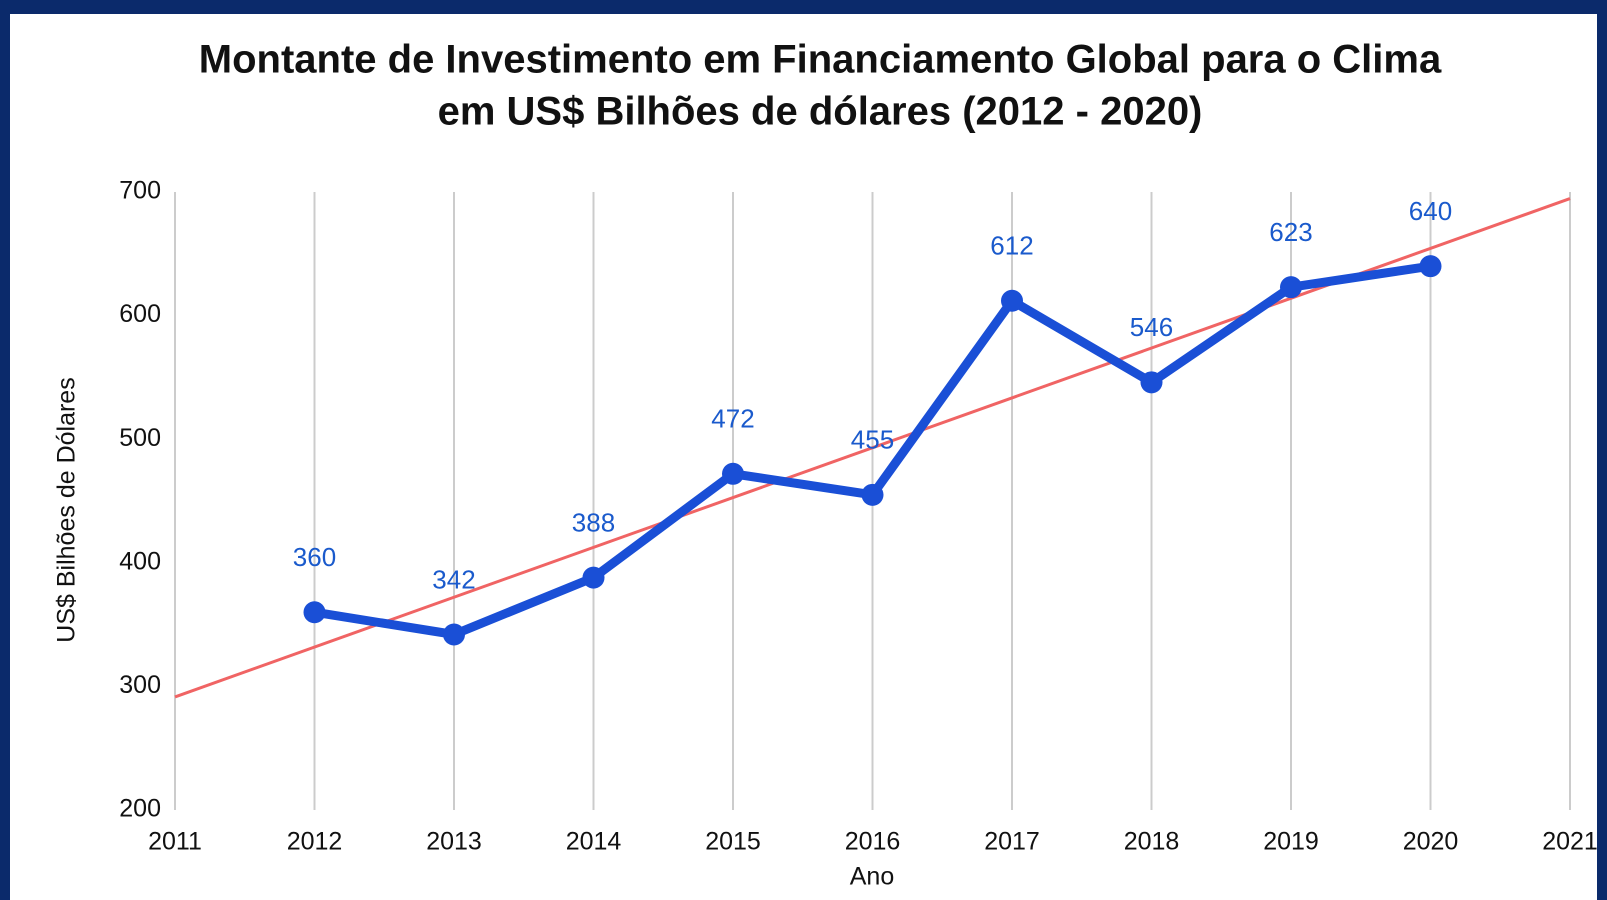  Describe the element at coordinates (732, 419) in the screenshot. I see `data-label: 472` at that location.